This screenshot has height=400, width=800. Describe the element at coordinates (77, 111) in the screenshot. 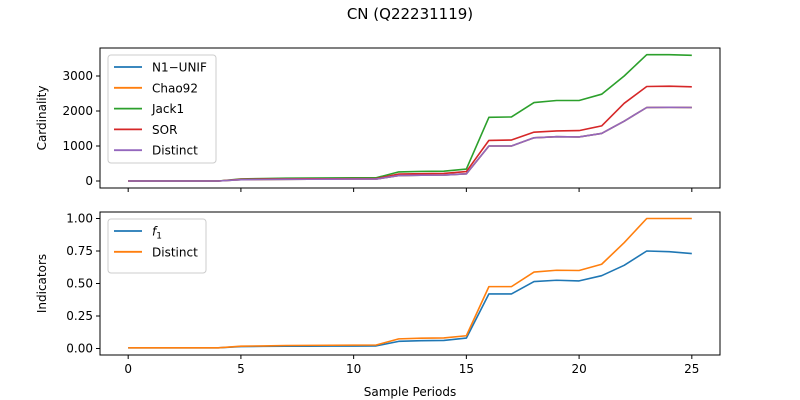

I see `y-tick-label: 2000` at that location.